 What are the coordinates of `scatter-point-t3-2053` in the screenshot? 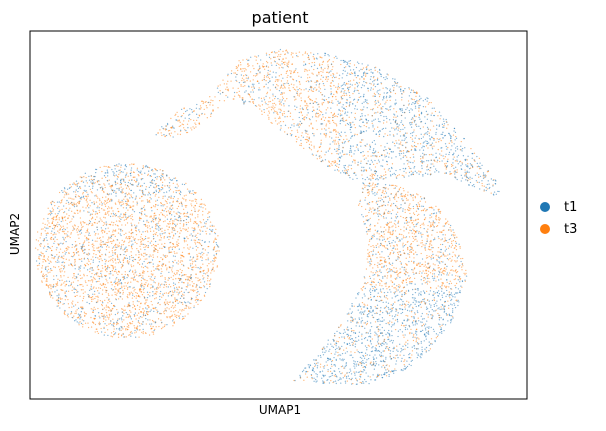 It's located at (145, 224).